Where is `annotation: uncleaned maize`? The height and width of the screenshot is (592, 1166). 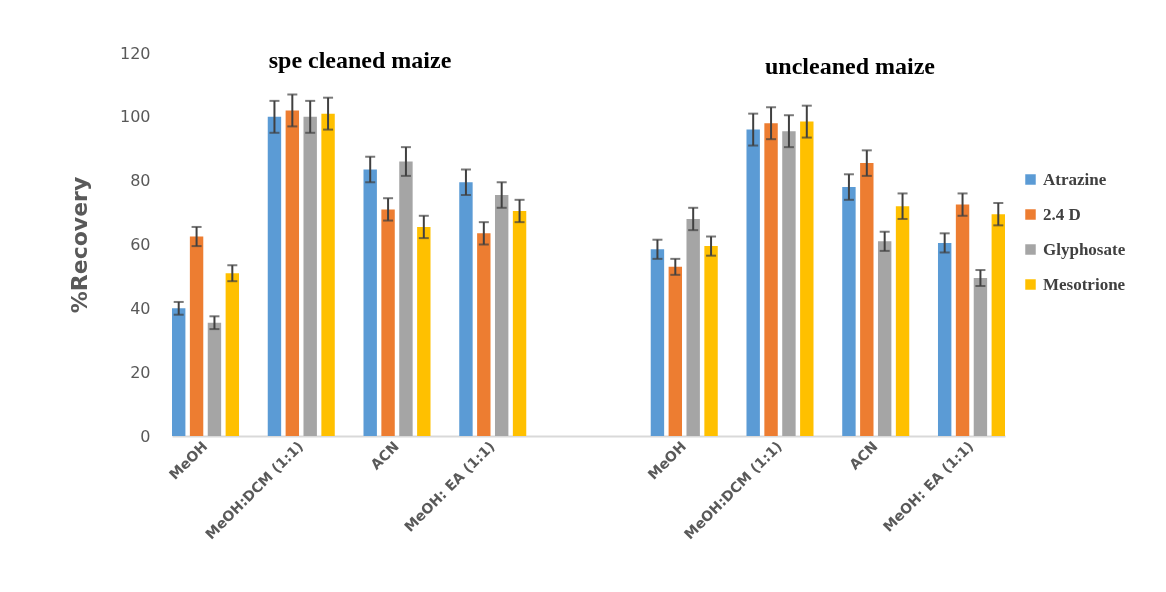
annotation: uncleaned maize is located at coordinates (850, 66).